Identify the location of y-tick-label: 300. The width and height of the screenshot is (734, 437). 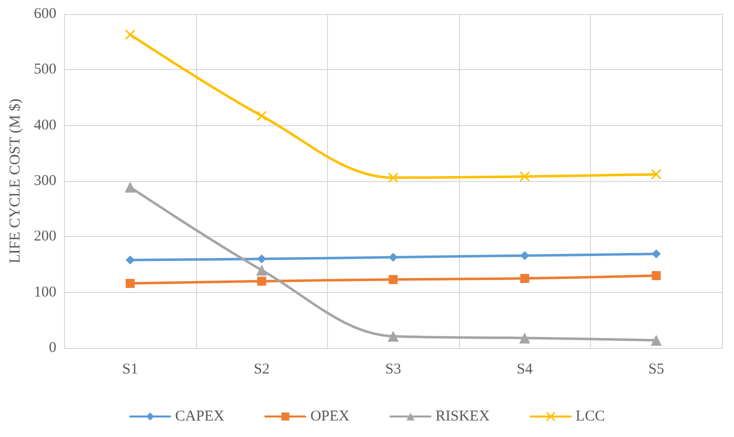
(45, 181).